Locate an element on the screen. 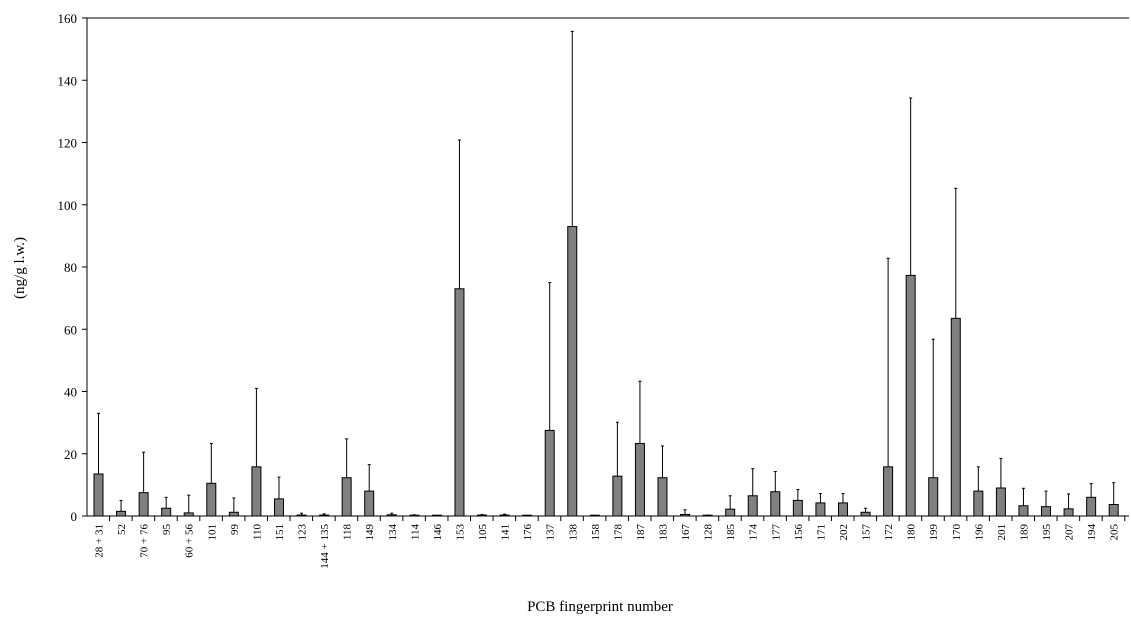 The width and height of the screenshot is (1131, 618). category-label: 149 is located at coordinates (370, 532).